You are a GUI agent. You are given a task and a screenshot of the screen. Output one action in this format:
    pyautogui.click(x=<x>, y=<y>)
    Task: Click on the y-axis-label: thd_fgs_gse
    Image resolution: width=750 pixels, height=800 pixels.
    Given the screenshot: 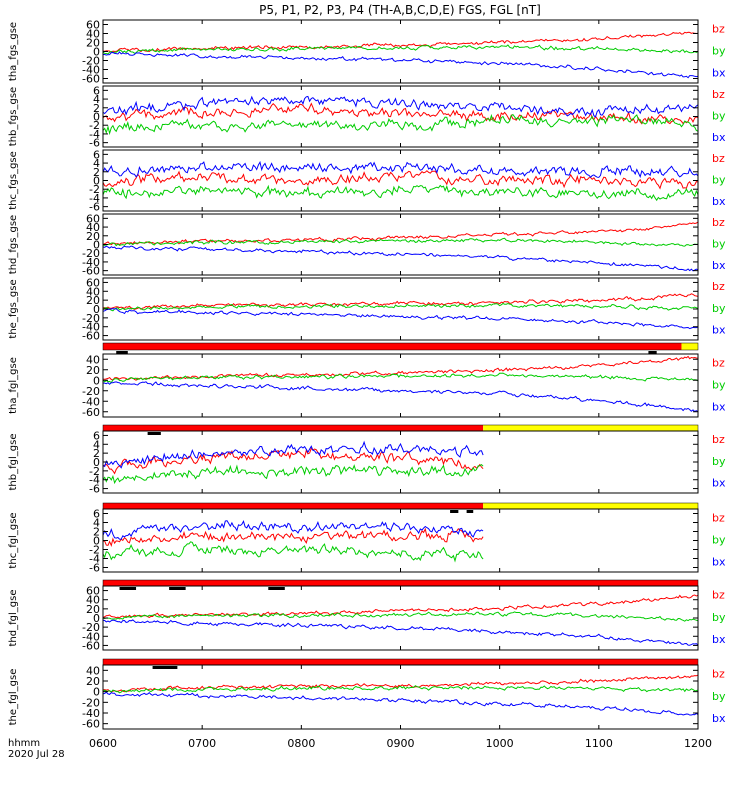 What is the action you would take?
    pyautogui.click(x=13, y=244)
    